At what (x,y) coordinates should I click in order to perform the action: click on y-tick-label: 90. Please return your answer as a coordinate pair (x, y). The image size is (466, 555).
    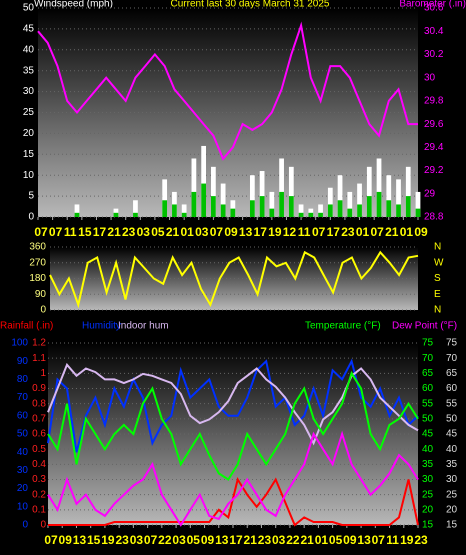
    Looking at the image, I should click on (23, 361).